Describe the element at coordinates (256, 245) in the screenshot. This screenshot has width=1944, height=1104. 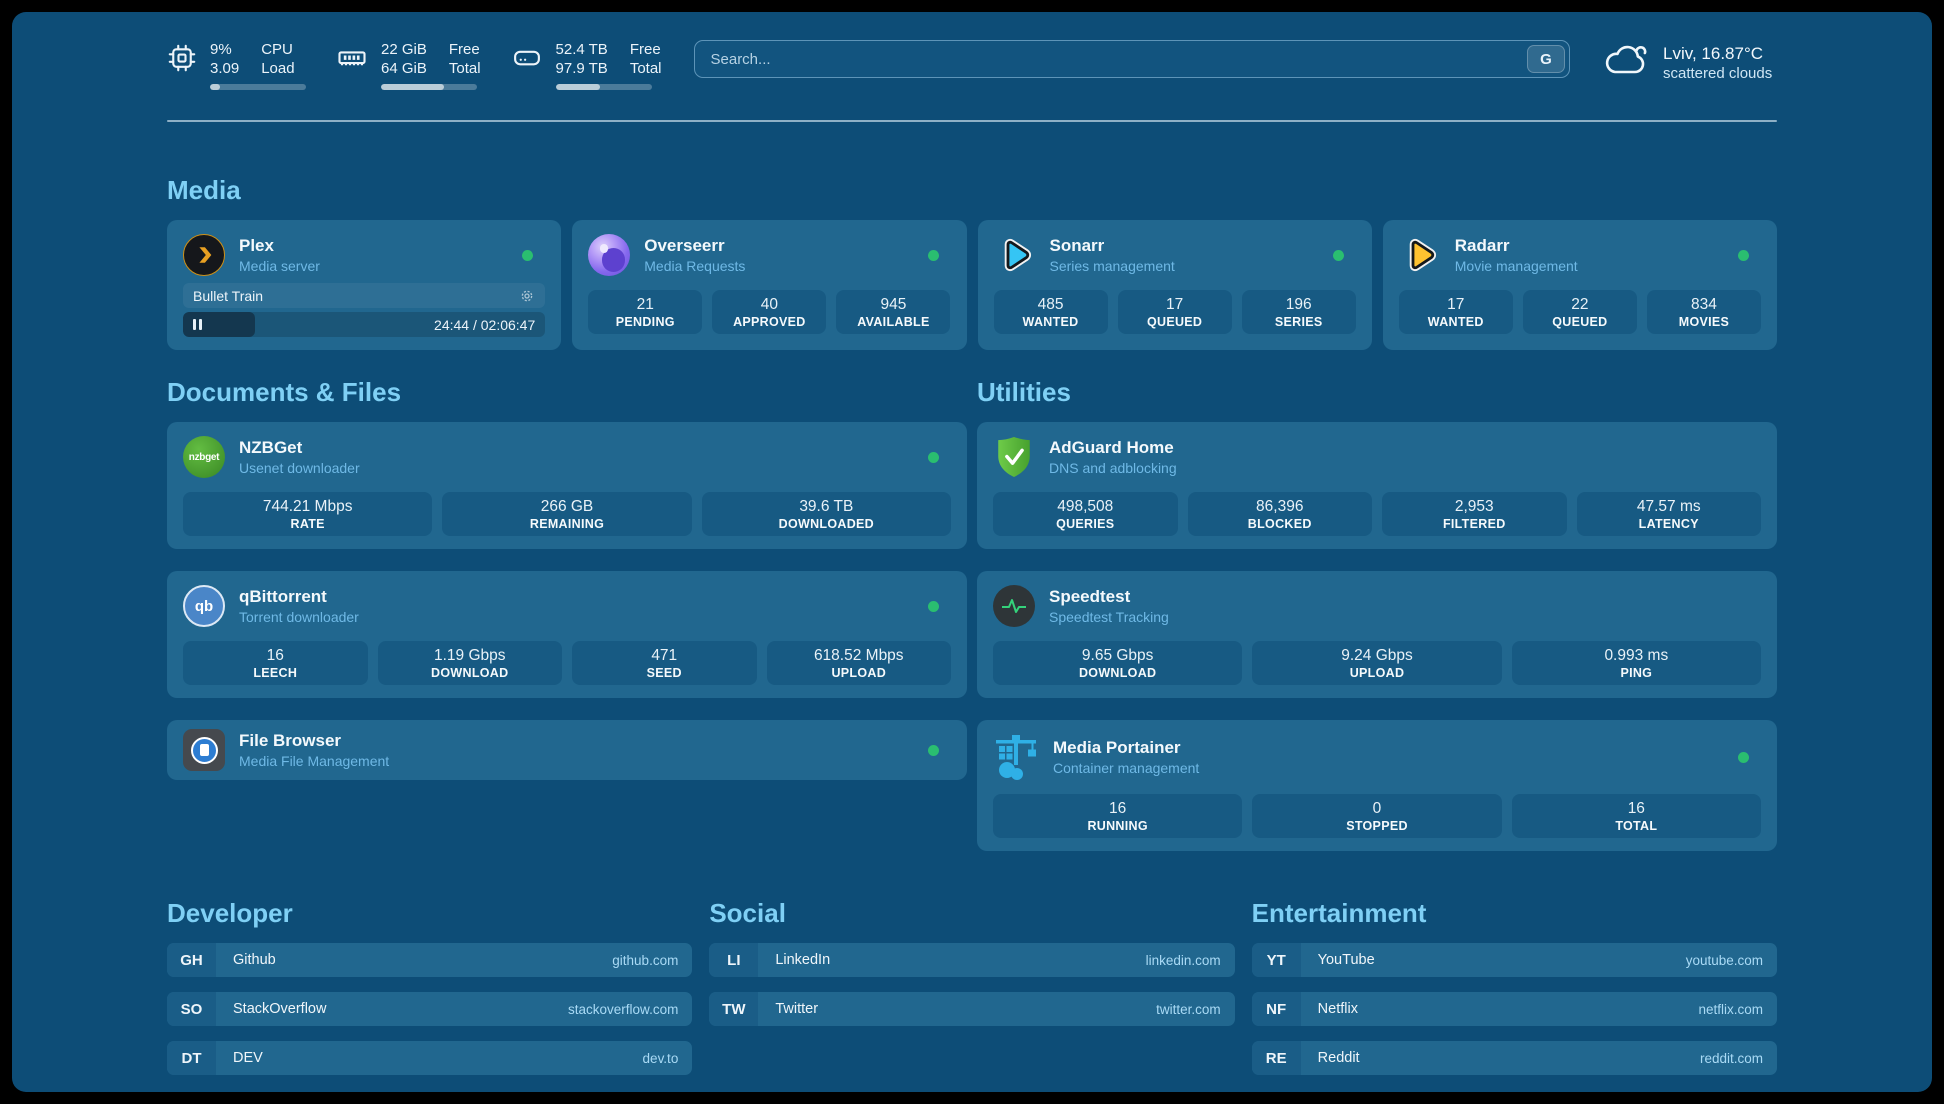
I see `app-title: Plex` at that location.